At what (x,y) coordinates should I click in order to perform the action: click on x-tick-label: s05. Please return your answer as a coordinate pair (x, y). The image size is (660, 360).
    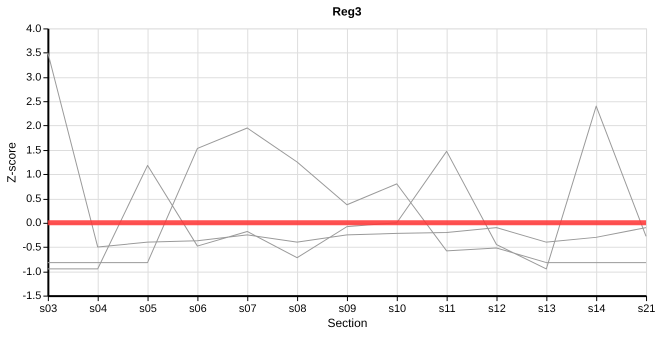
    Looking at the image, I should click on (148, 309).